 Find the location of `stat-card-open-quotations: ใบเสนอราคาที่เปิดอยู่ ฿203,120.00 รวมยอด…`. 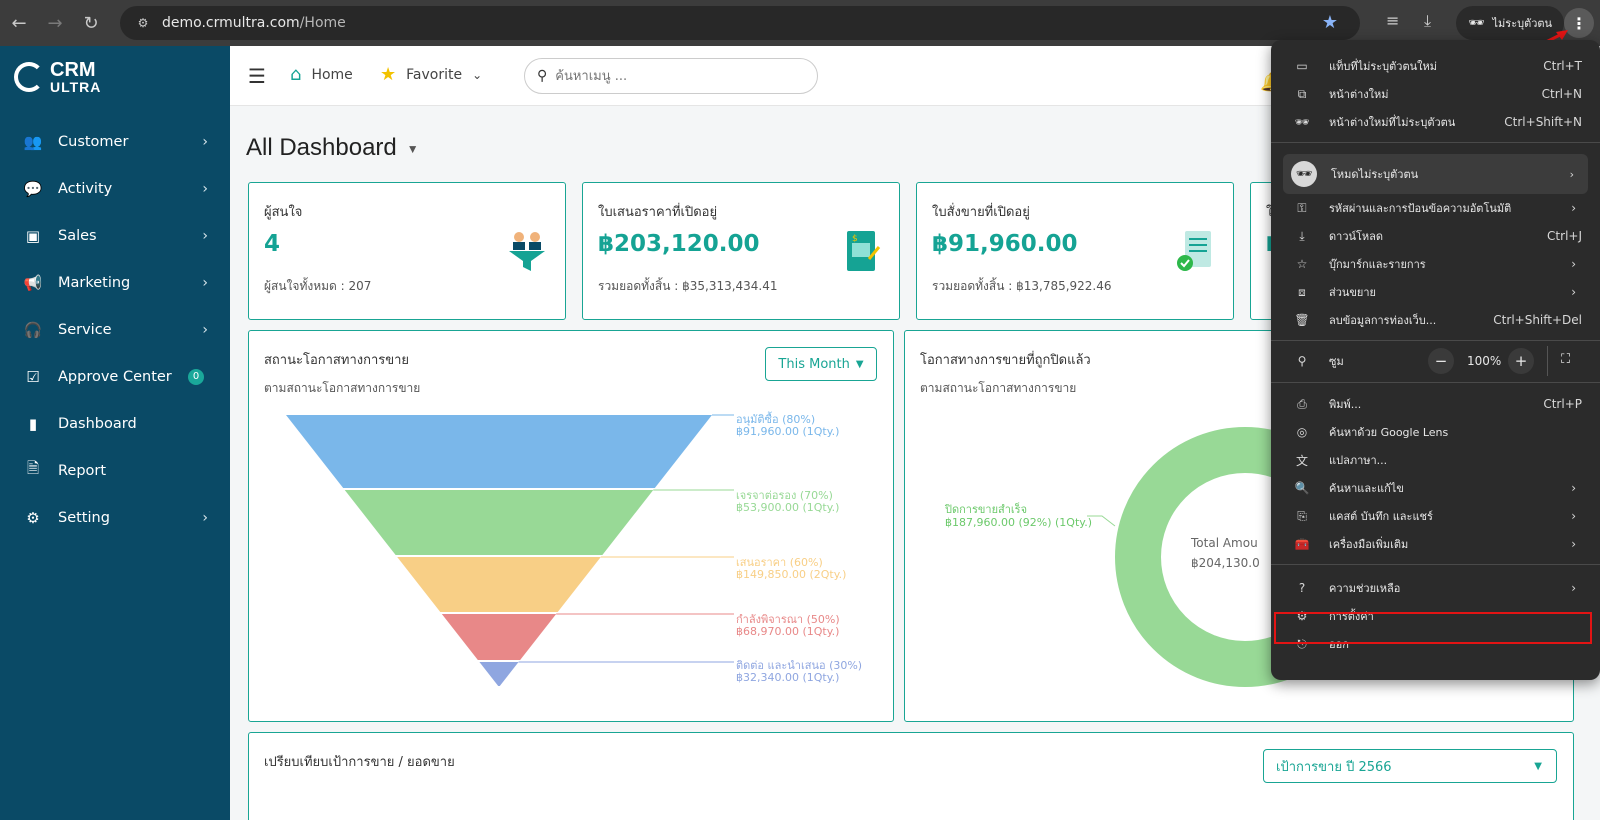

stat-card-open-quotations: ใบเสนอราคาที่เปิดอยู่ ฿203,120.00 รวมยอด… is located at coordinates (741, 251).